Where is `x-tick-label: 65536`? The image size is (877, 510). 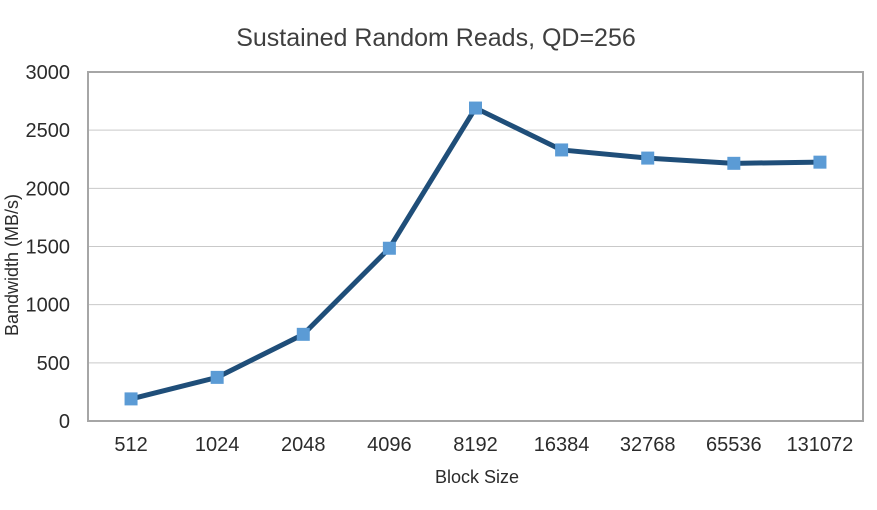 x-tick-label: 65536 is located at coordinates (734, 445).